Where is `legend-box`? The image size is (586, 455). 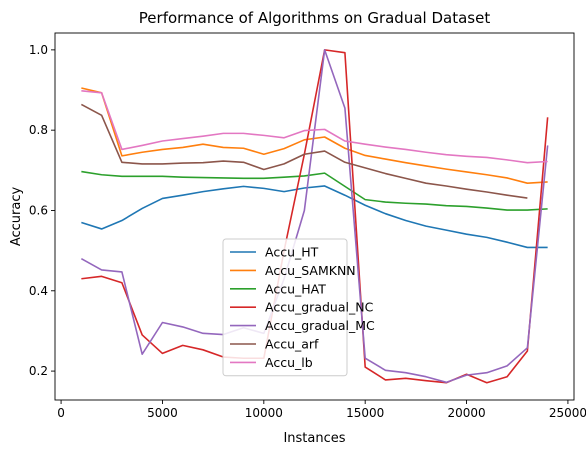
legend-box is located at coordinates (285, 307).